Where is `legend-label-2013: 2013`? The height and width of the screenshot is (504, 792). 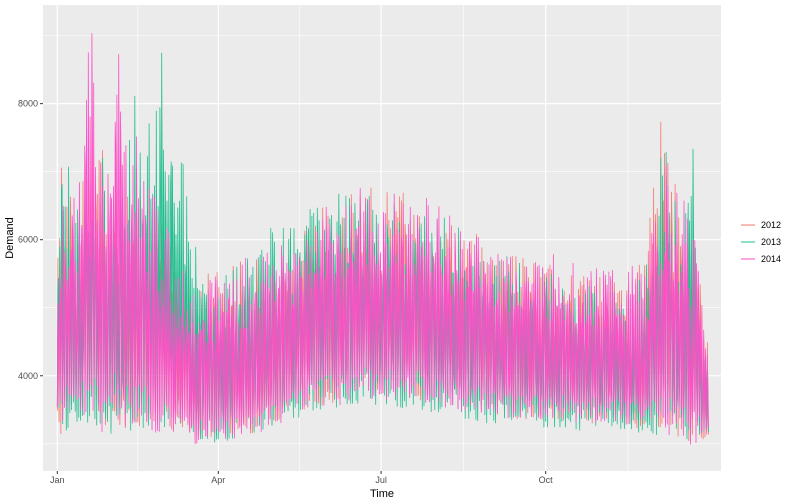
legend-label-2013: 2013 is located at coordinates (771, 242).